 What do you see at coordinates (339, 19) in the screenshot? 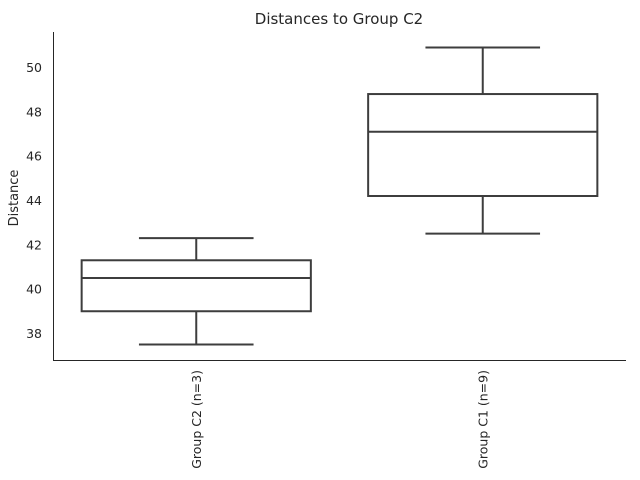
I see `chart-title: Distances to Group C2` at bounding box center [339, 19].